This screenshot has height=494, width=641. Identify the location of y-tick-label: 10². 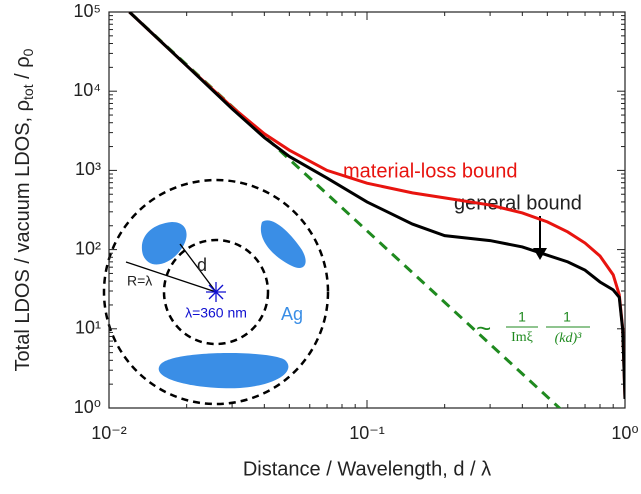
(88, 248).